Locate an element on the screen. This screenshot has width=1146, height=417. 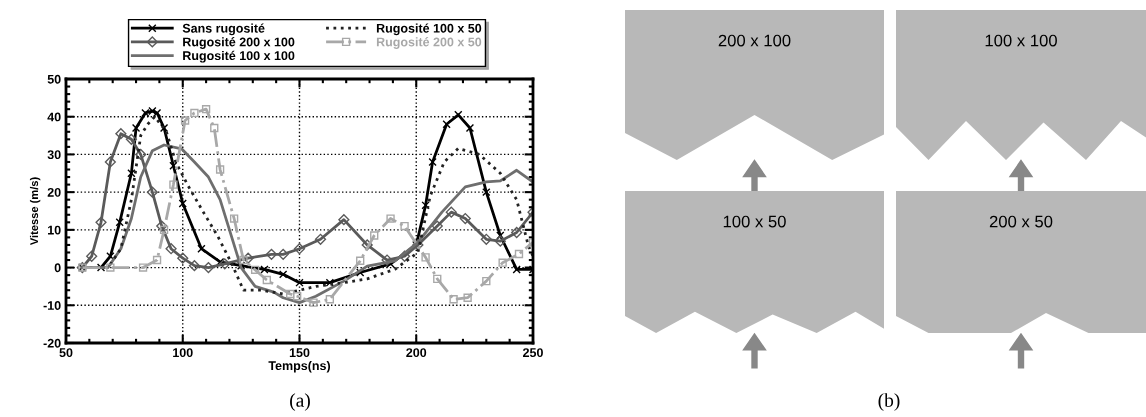
text: 200 x 50 is located at coordinates (1021, 221).